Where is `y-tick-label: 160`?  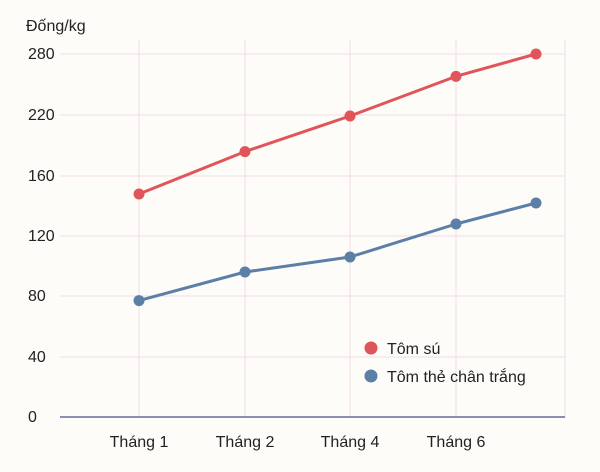
y-tick-label: 160 is located at coordinates (41, 176).